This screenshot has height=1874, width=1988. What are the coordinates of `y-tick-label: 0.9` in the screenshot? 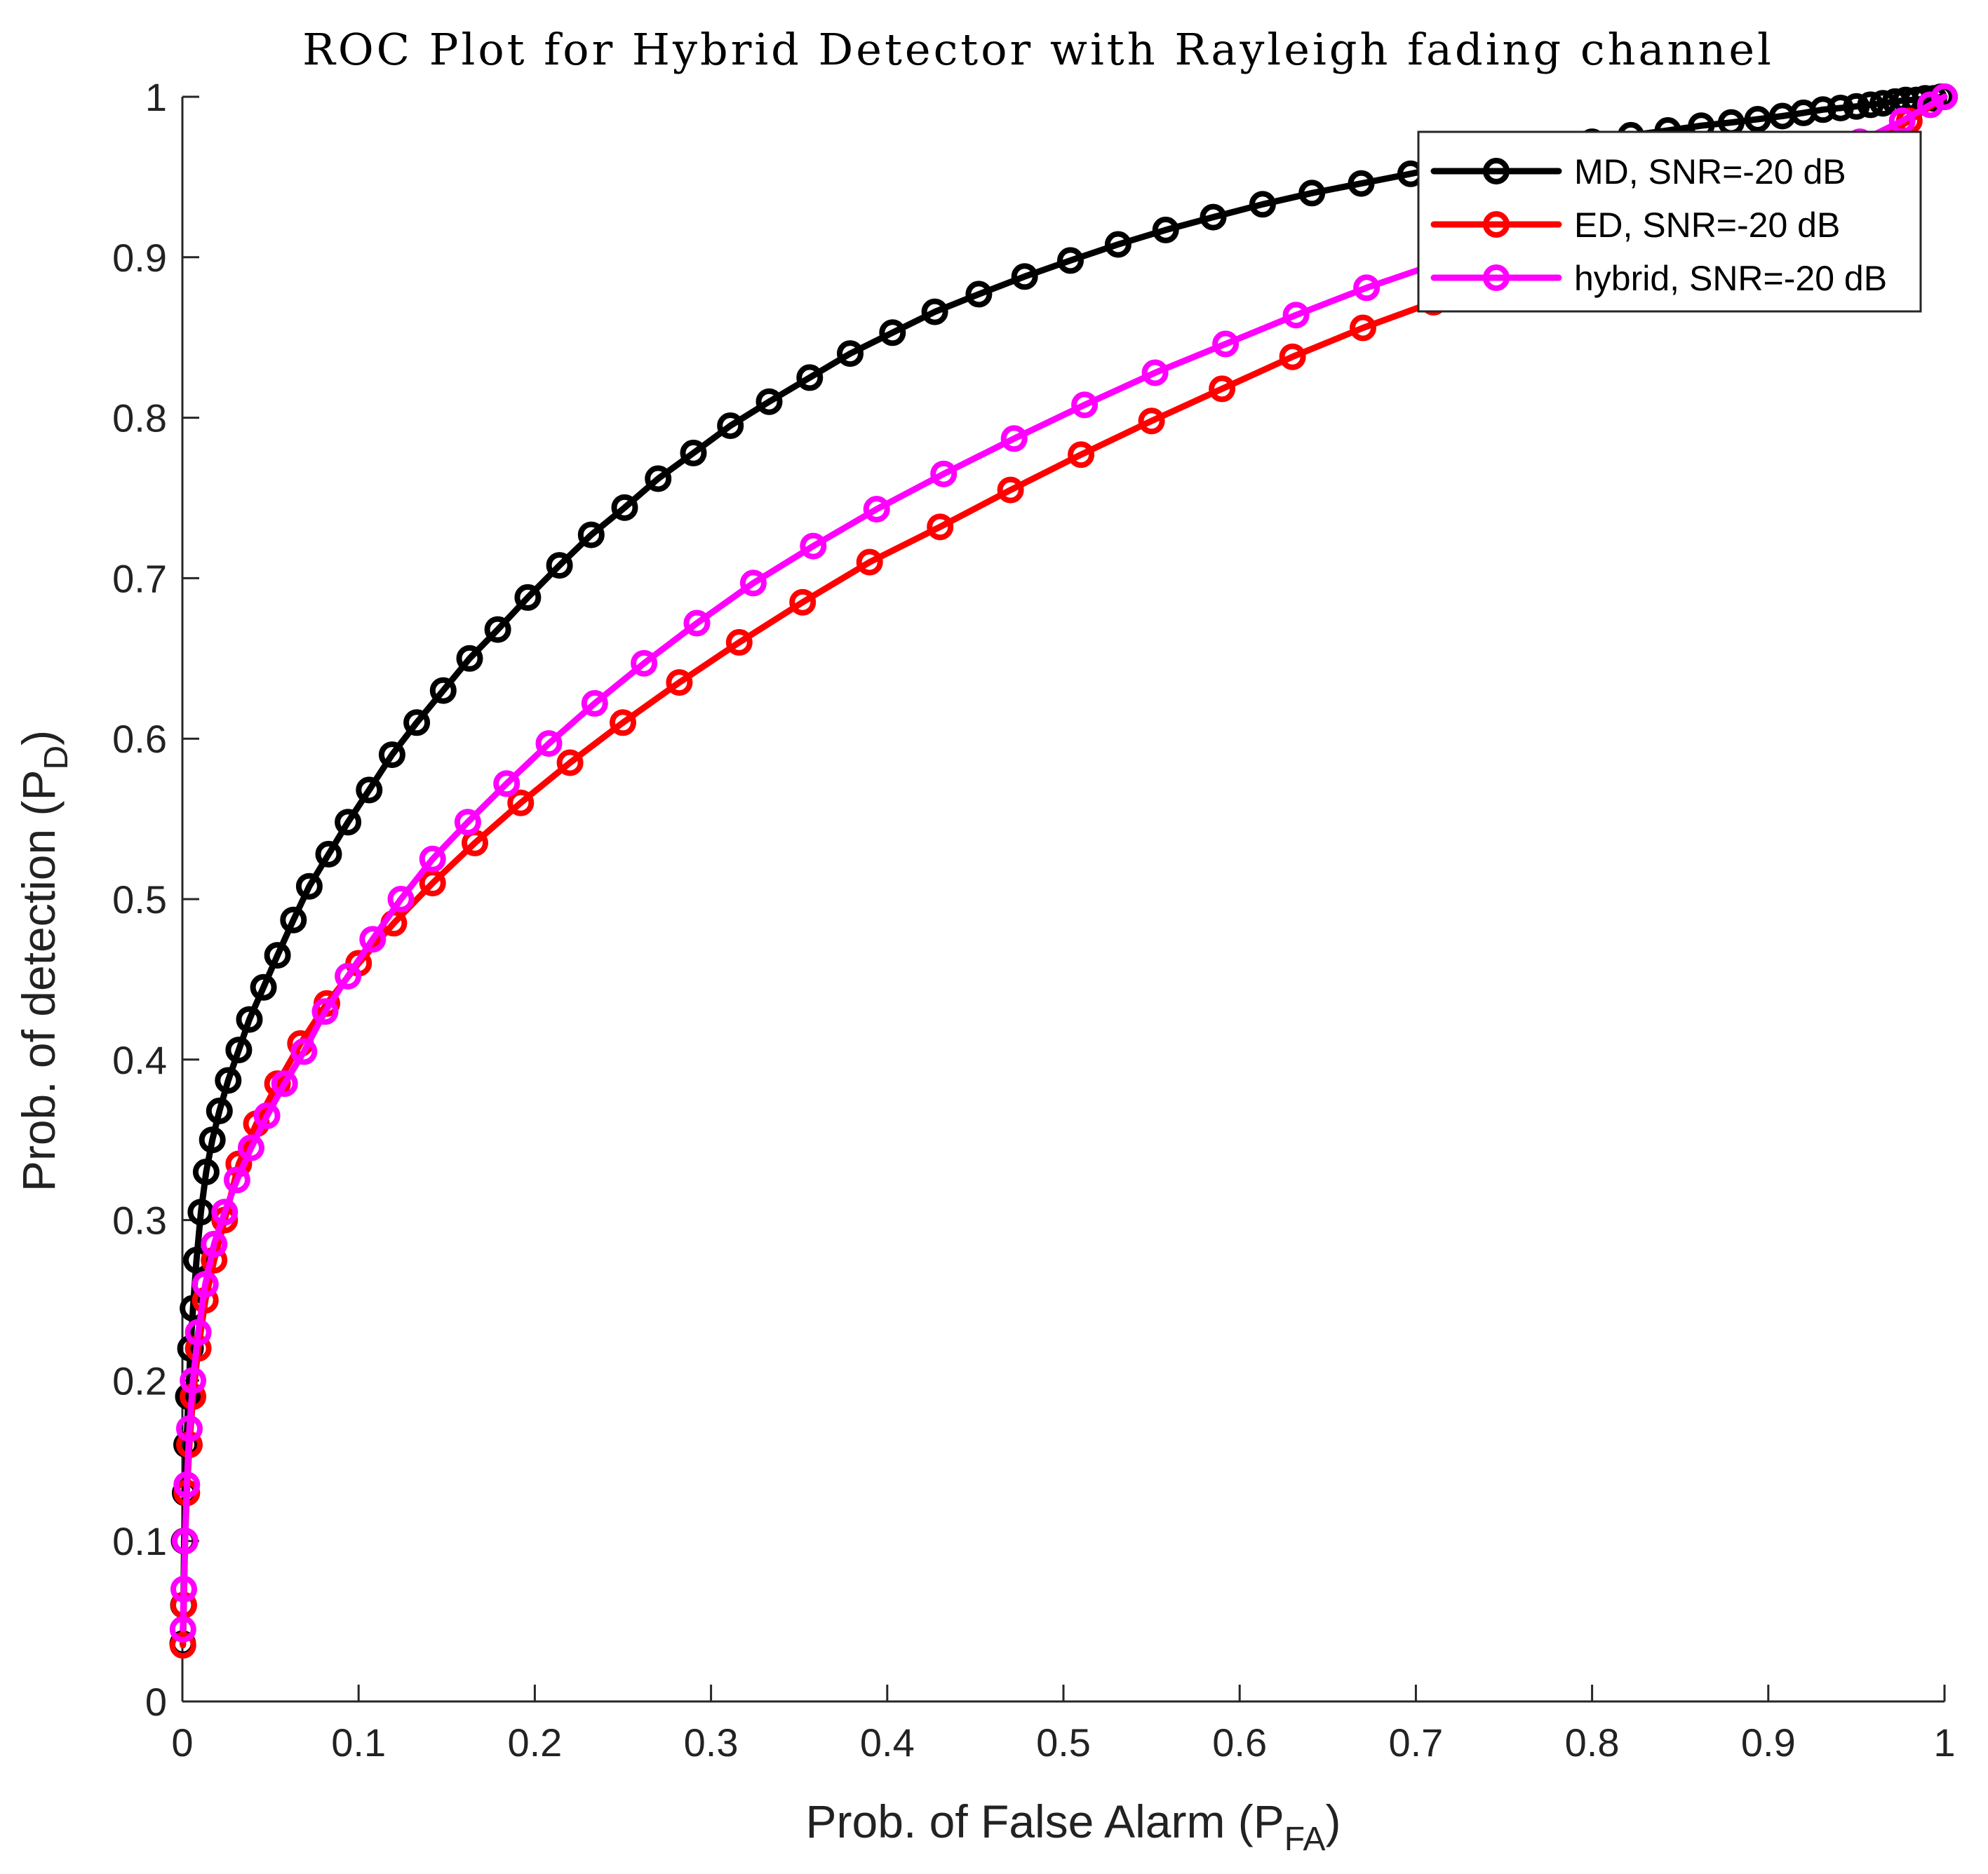 It's located at (140, 258).